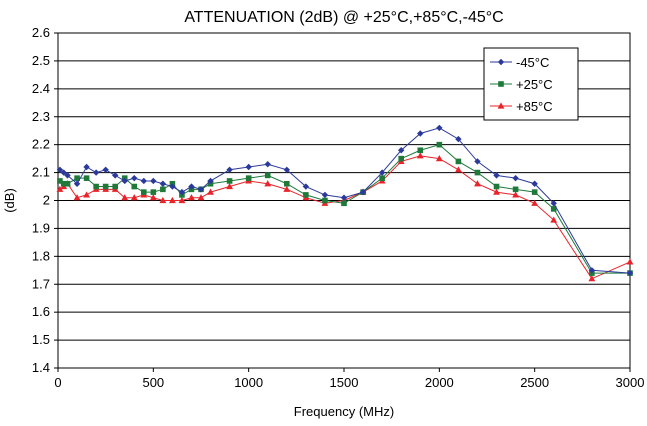  I want to click on y-axis-title: (dB), so click(9, 200).